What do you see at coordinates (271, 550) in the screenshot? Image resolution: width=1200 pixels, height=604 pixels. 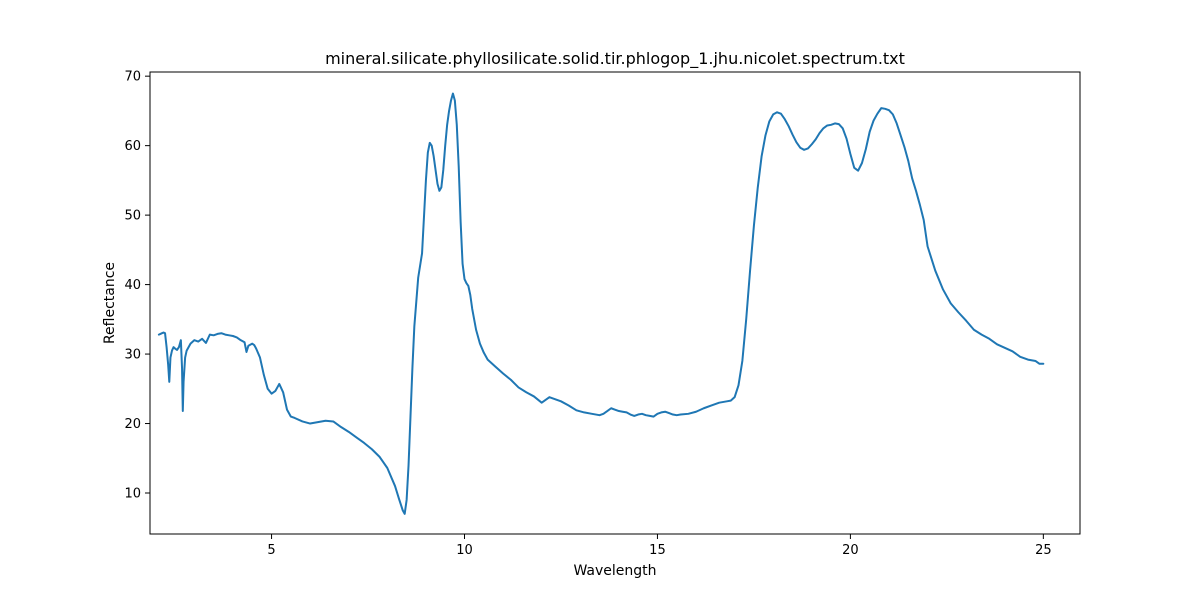 I see `x-tick-label: 5` at bounding box center [271, 550].